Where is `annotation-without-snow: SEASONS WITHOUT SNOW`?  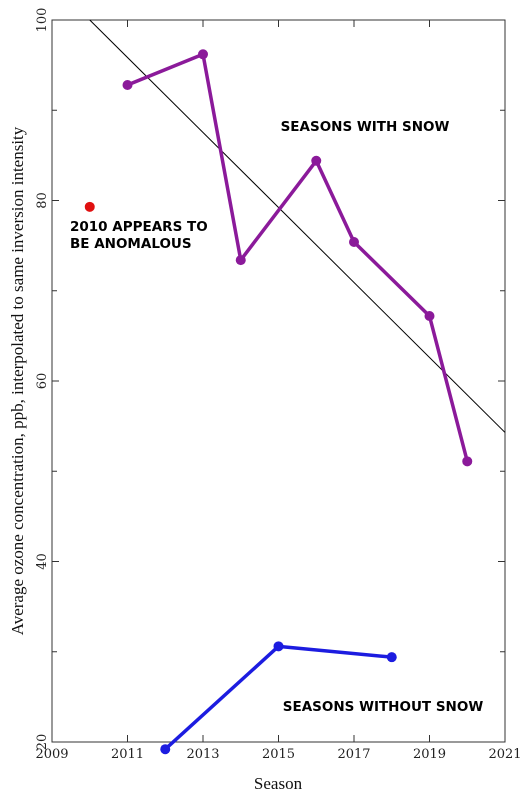 annotation-without-snow: SEASONS WITHOUT SNOW is located at coordinates (383, 707).